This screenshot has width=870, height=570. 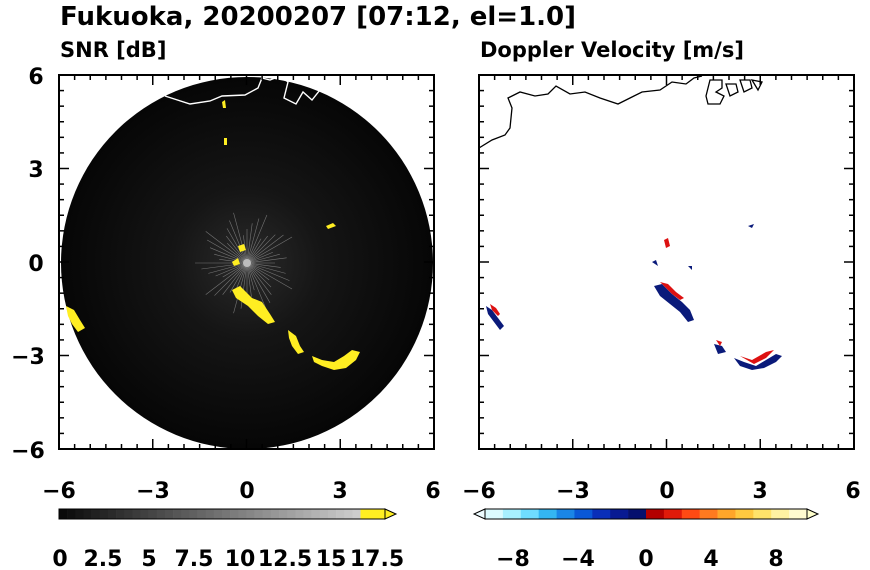 What do you see at coordinates (331, 558) in the screenshot?
I see `snr-cb-label-15: 15` at bounding box center [331, 558].